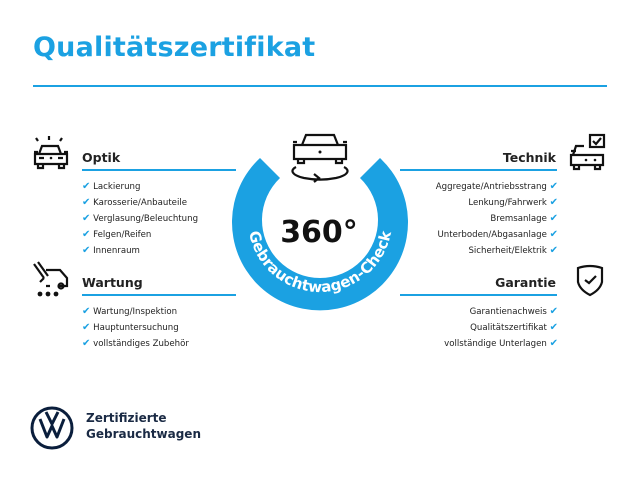 Image resolution: width=640 pixels, height=480 pixels. What do you see at coordinates (529, 157) in the screenshot?
I see `section-title-technik: Technik` at bounding box center [529, 157].